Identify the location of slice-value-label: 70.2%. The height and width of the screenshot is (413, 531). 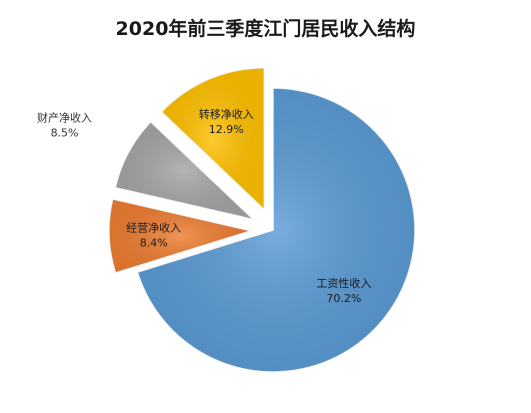
(343, 298).